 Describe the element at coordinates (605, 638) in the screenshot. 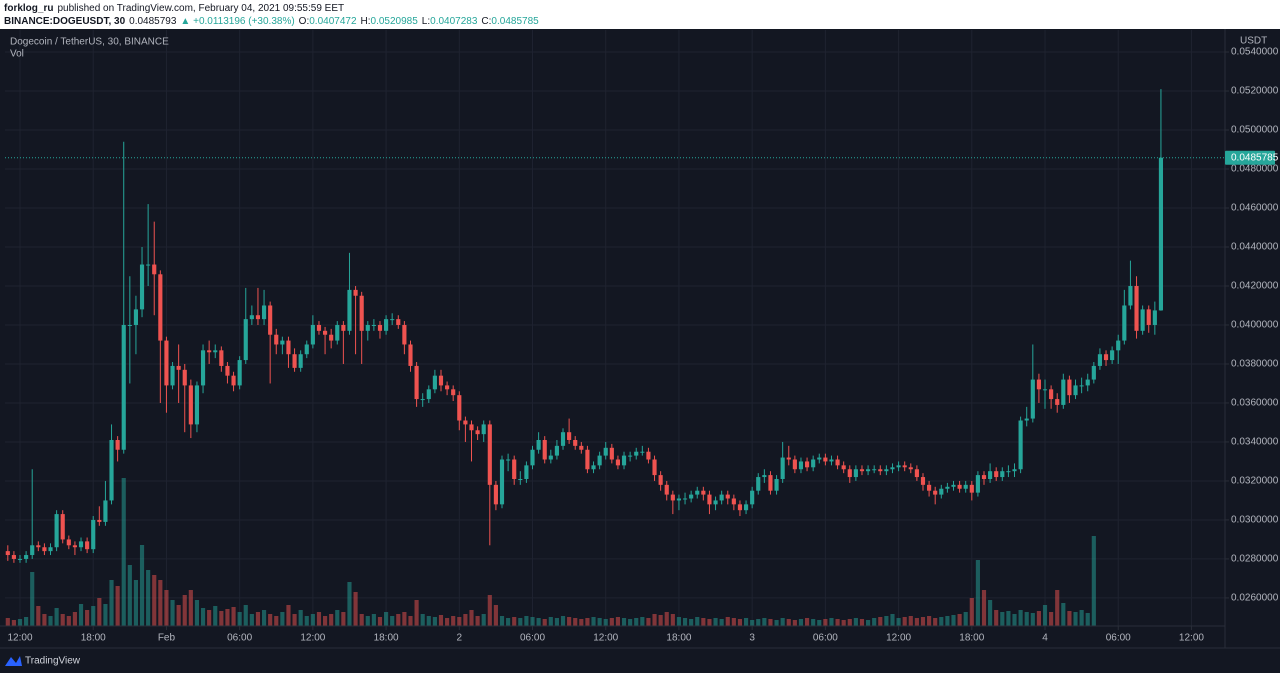

I see `x-tick-label: 12:00` at that location.